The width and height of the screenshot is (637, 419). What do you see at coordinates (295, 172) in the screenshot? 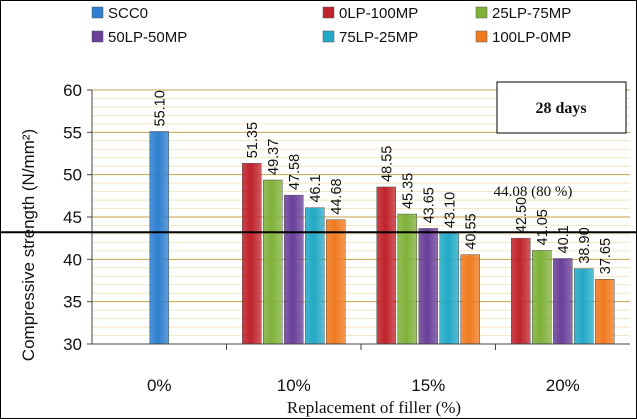
I see `data-label: 47.58` at bounding box center [295, 172].